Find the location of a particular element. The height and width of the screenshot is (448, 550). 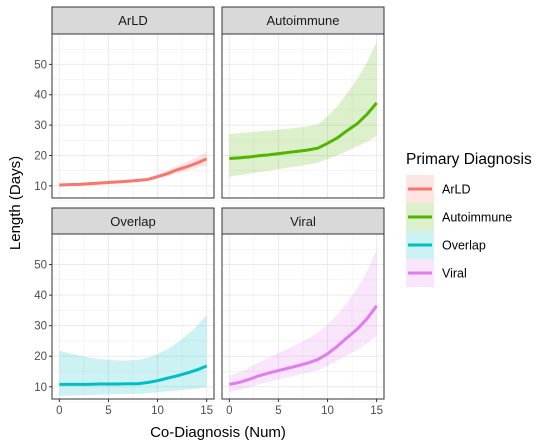

panel-autoimmune: Autoimmune is located at coordinates (303, 104).